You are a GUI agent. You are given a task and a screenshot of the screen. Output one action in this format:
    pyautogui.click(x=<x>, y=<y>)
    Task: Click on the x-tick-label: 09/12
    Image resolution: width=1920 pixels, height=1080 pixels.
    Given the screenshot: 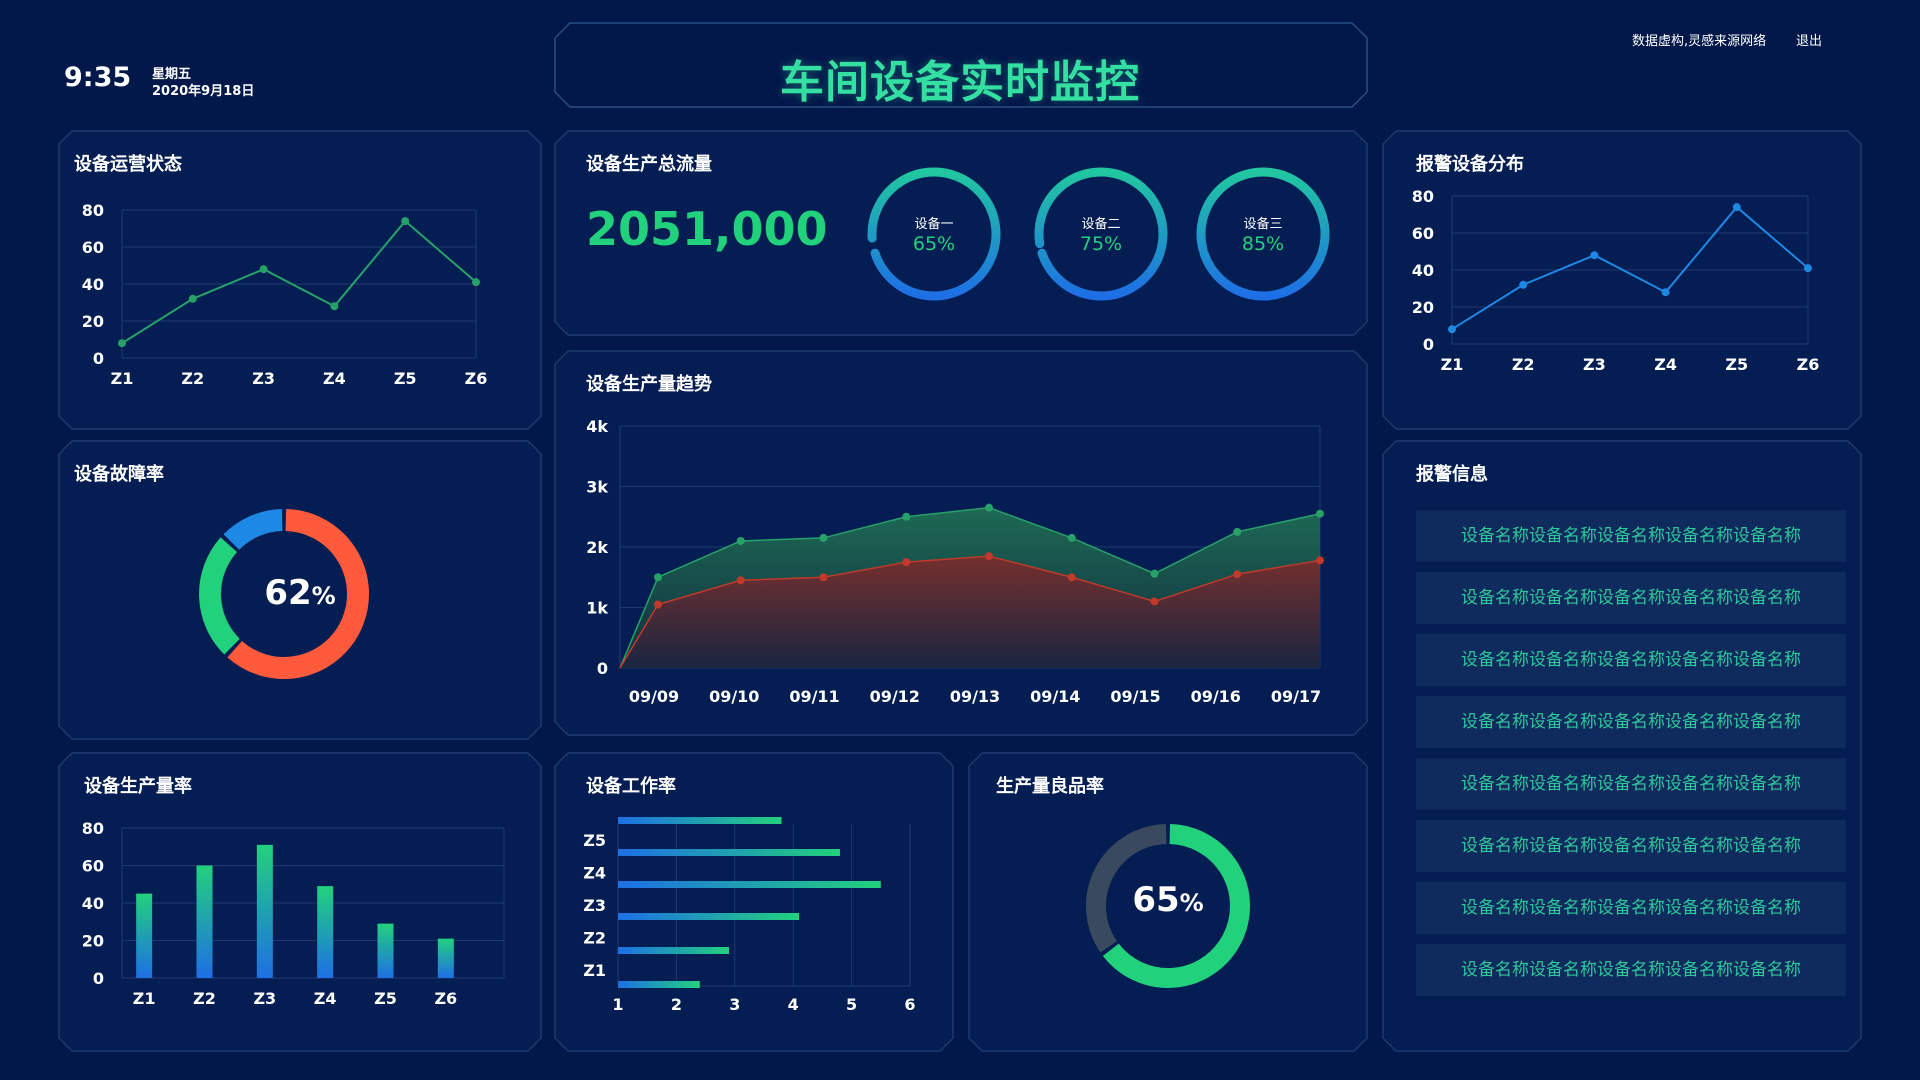 What is the action you would take?
    pyautogui.click(x=895, y=696)
    